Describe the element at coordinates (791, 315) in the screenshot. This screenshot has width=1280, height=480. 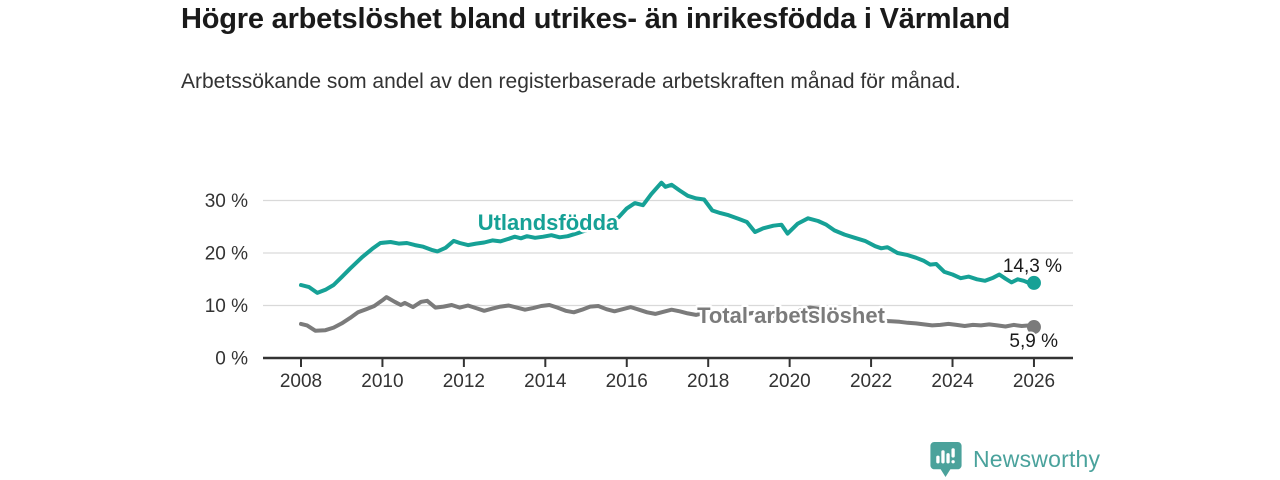
I see `series-label-total-arbetsloshet: Total arbetslöshet` at that location.